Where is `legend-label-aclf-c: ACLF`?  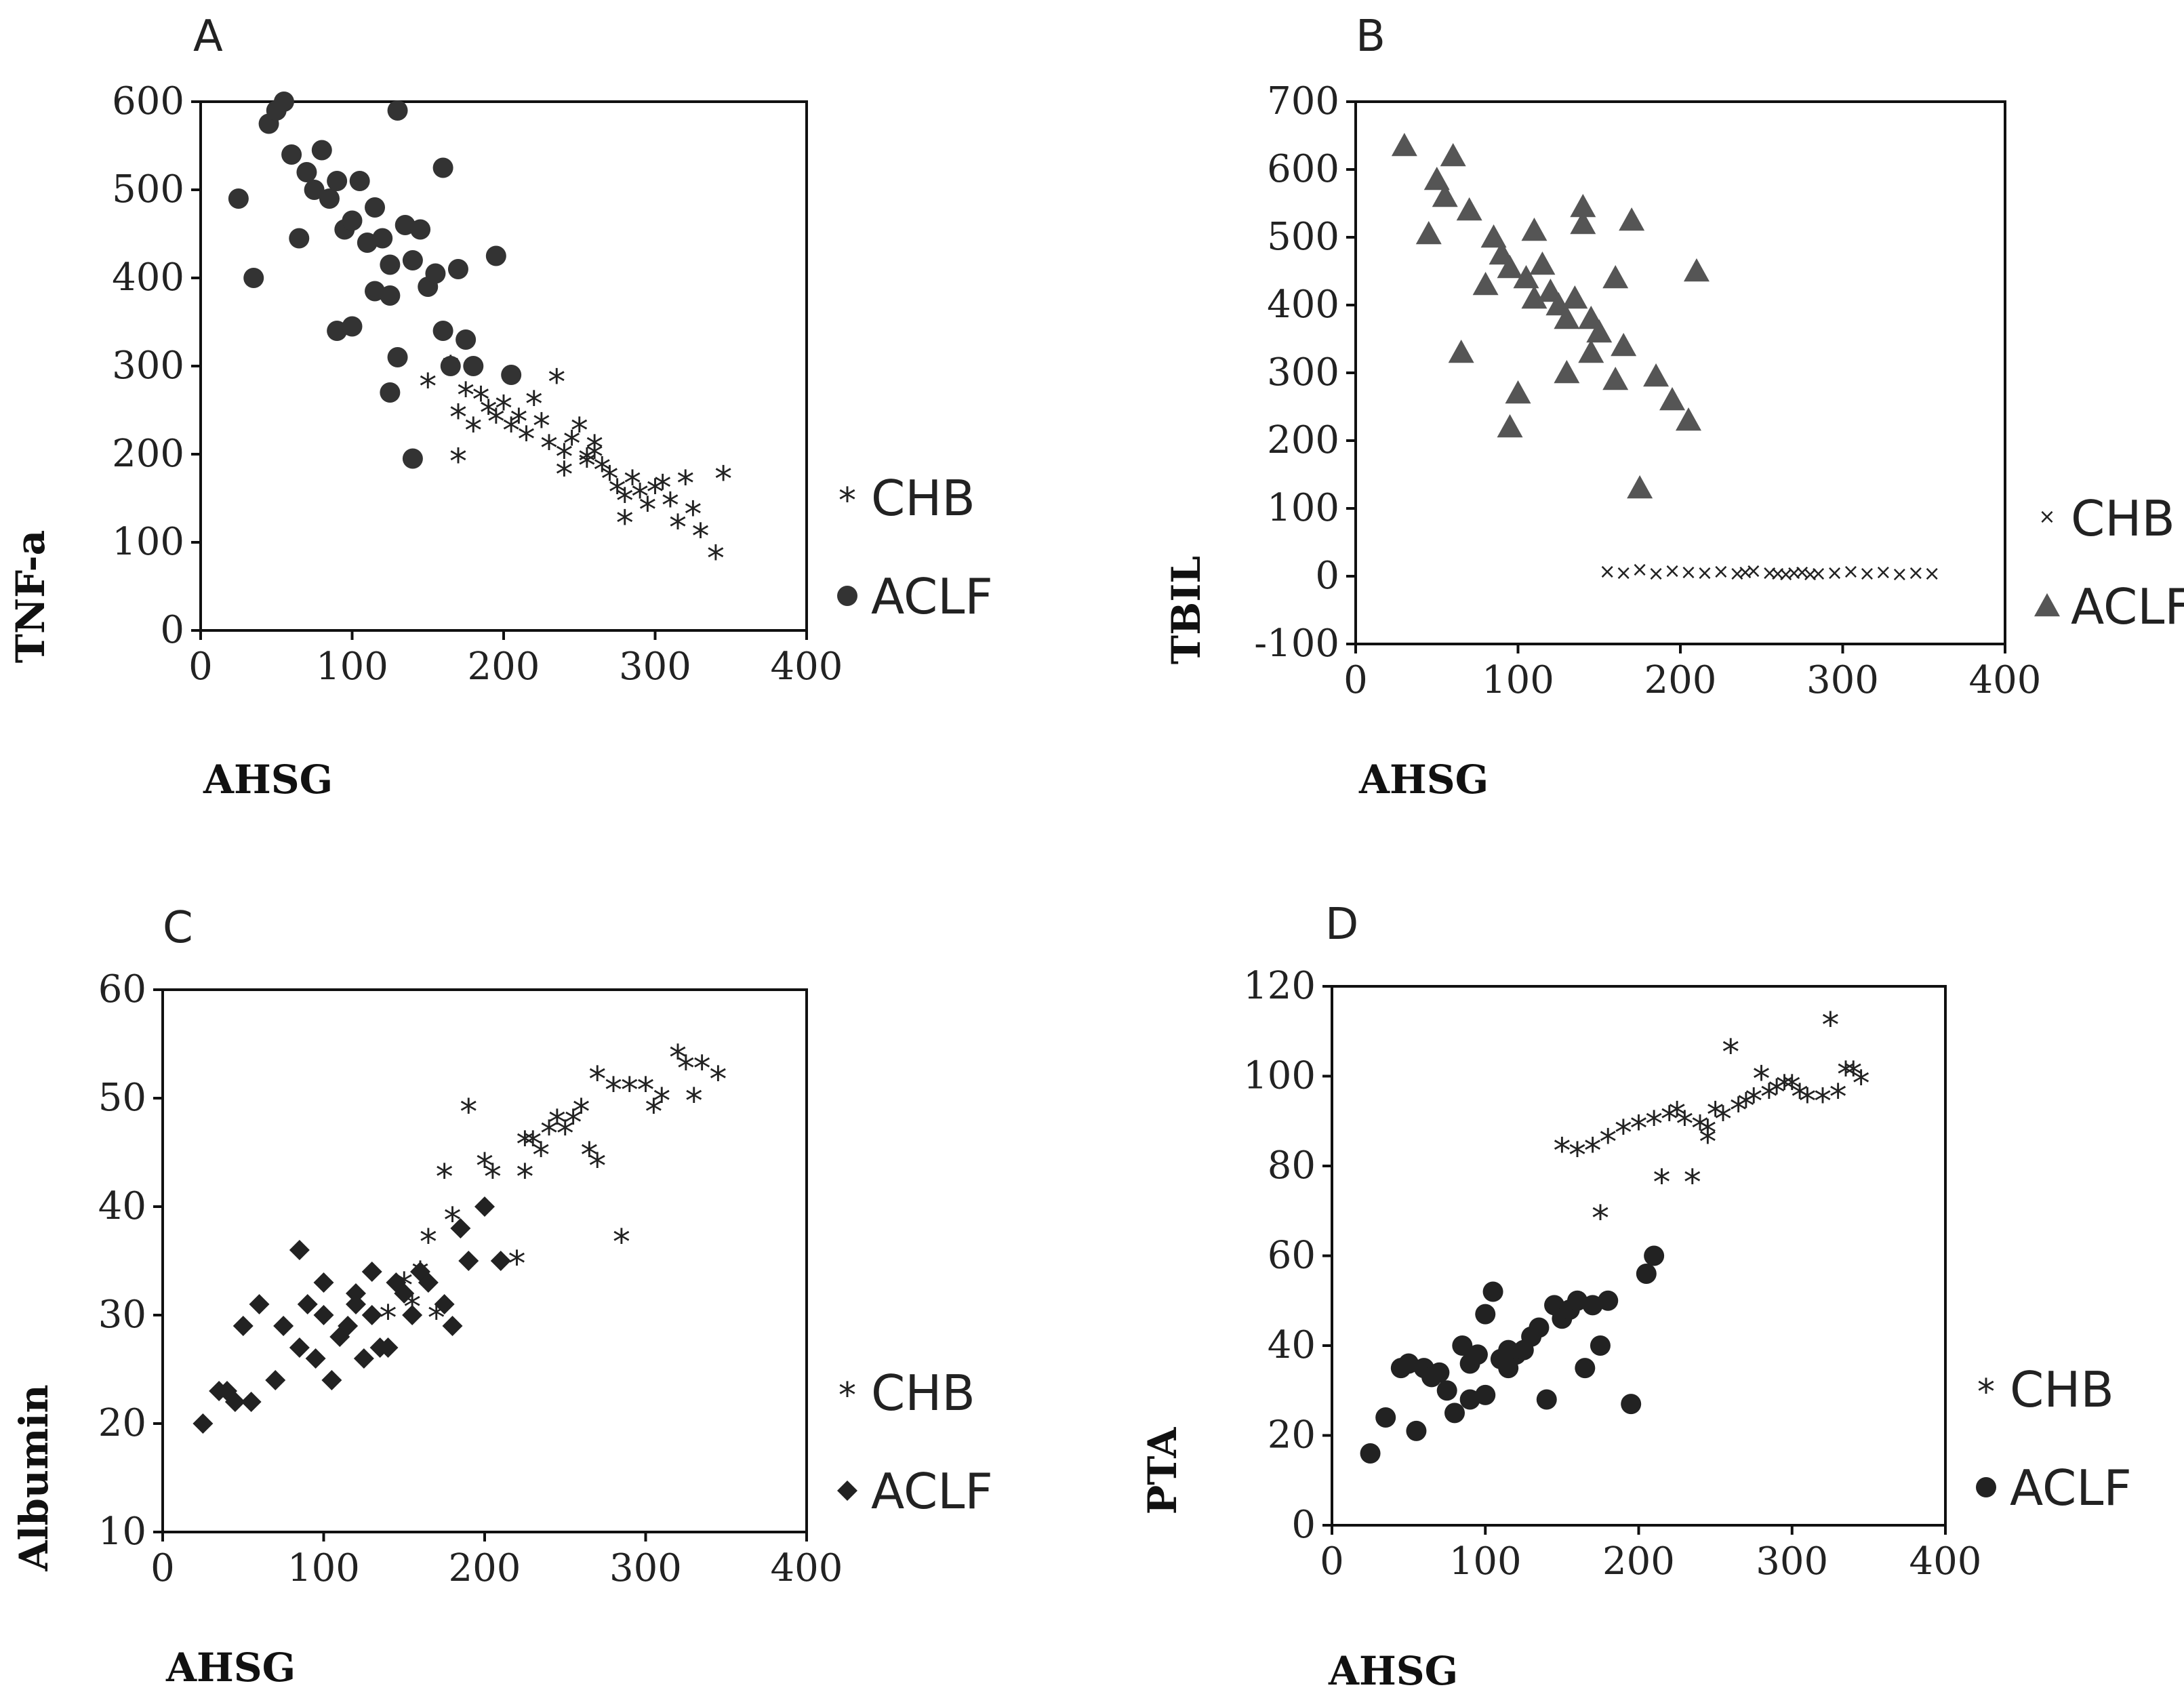 legend-label-aclf-c: ACLF is located at coordinates (932, 1491).